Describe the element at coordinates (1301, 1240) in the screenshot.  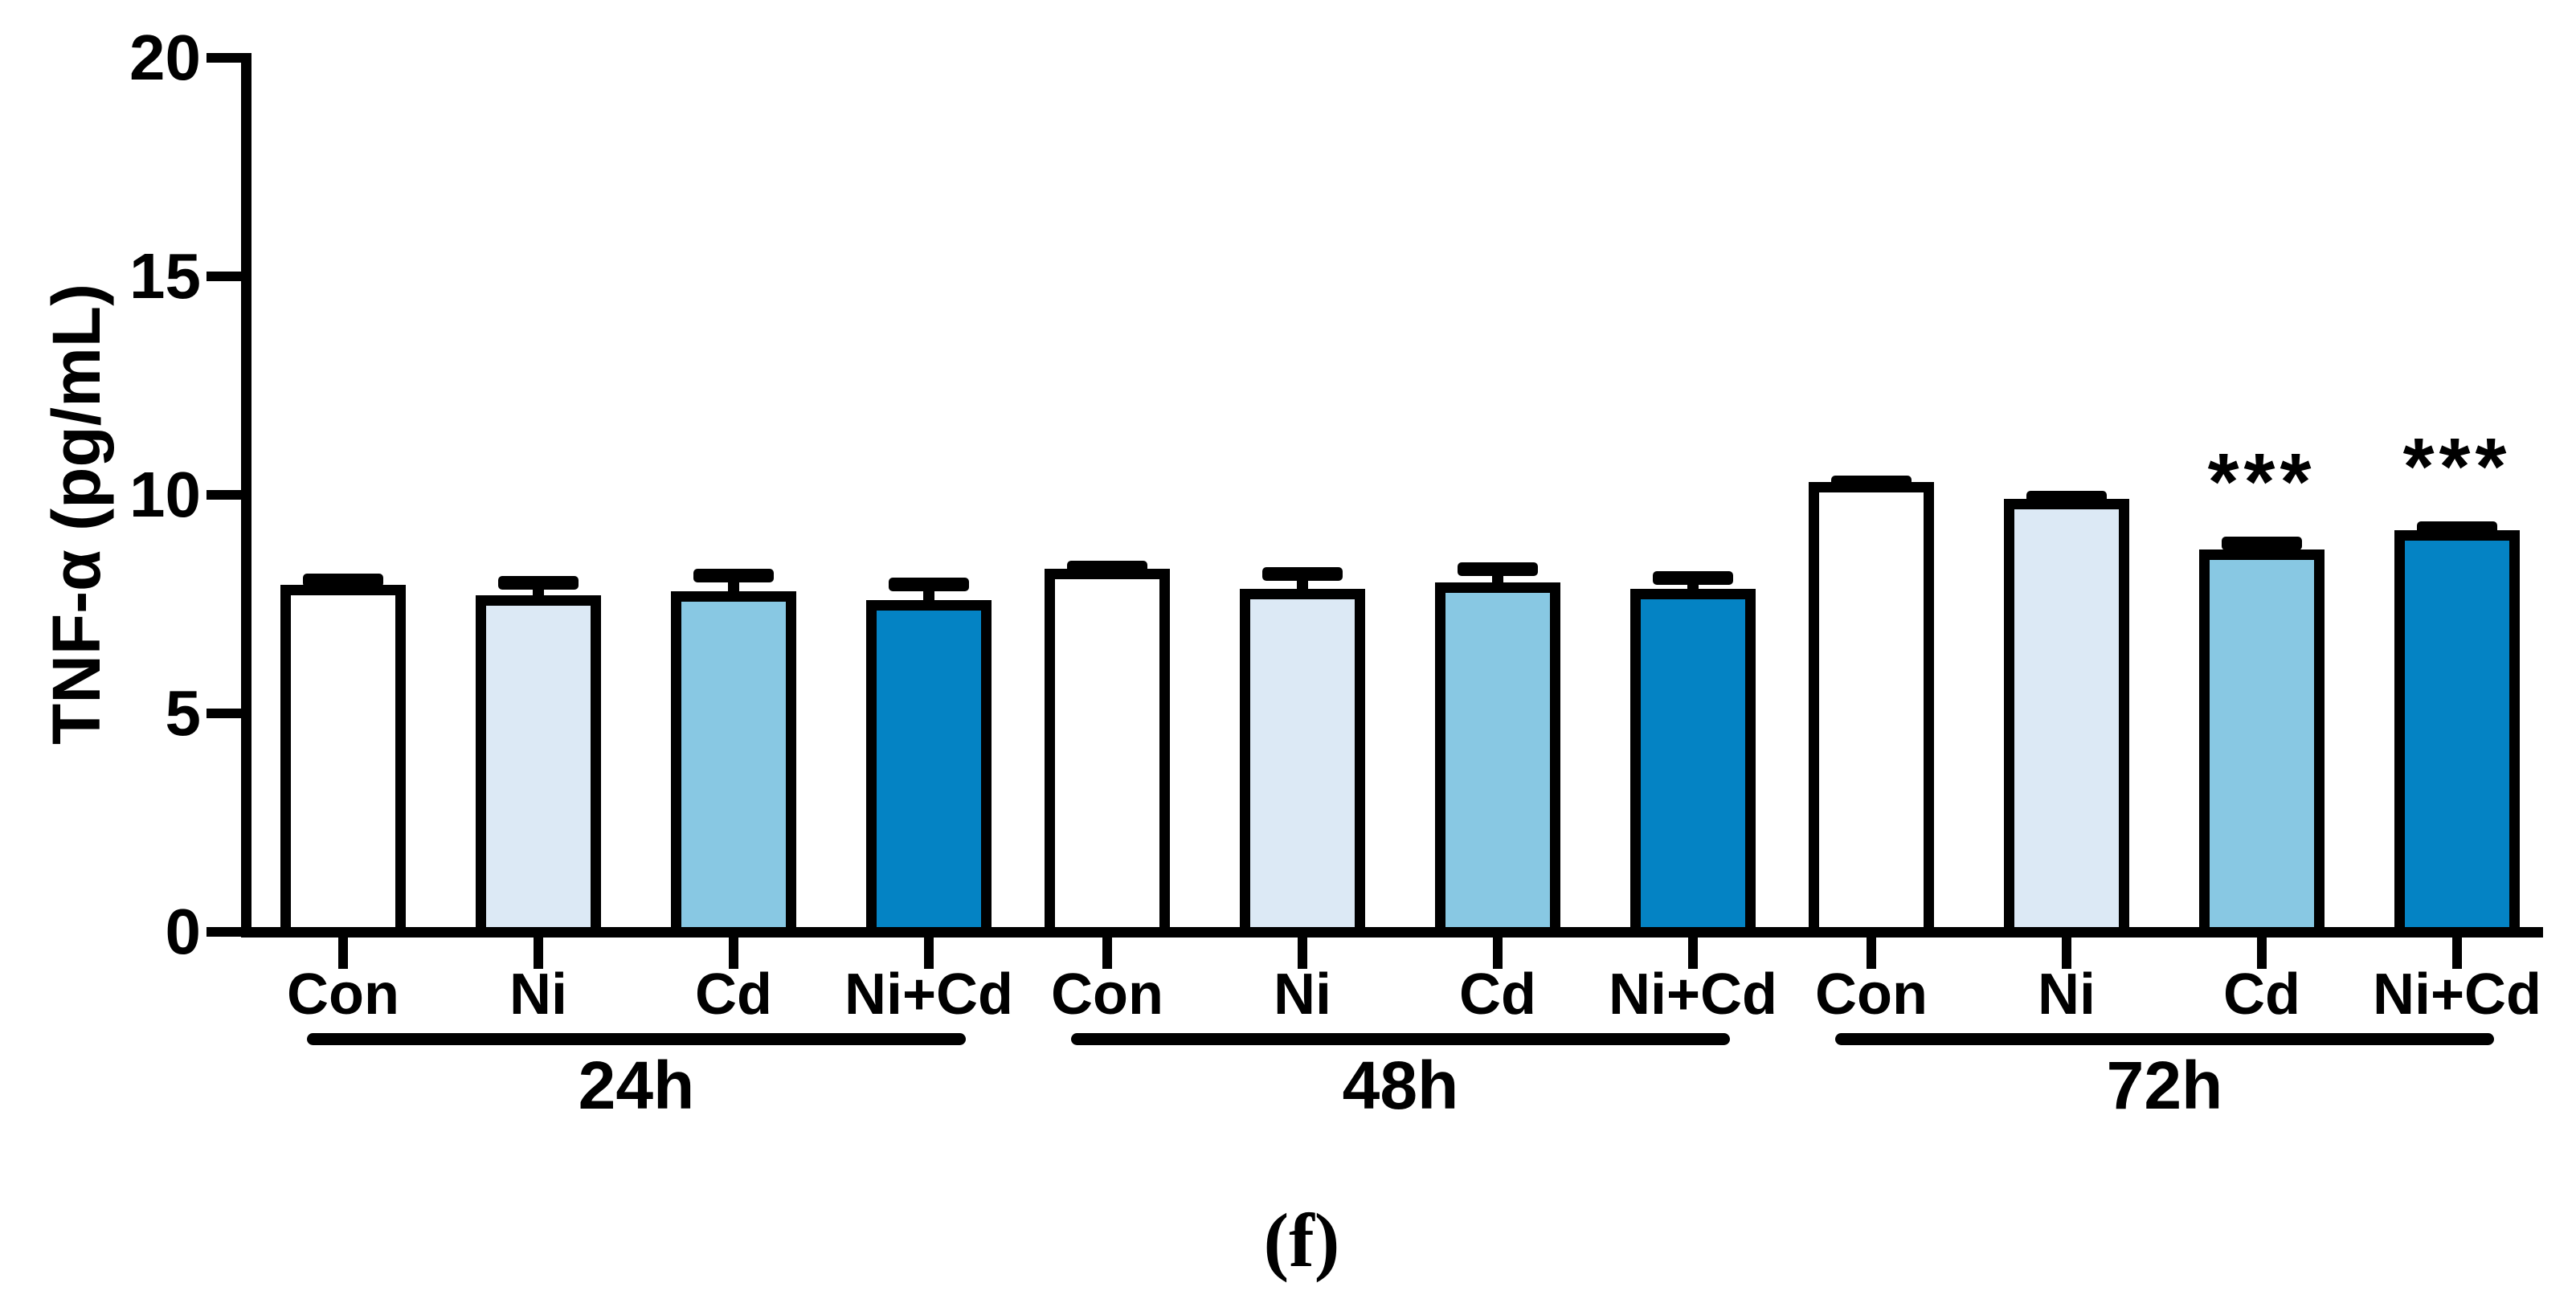
I see `figure-caption: (f)` at that location.